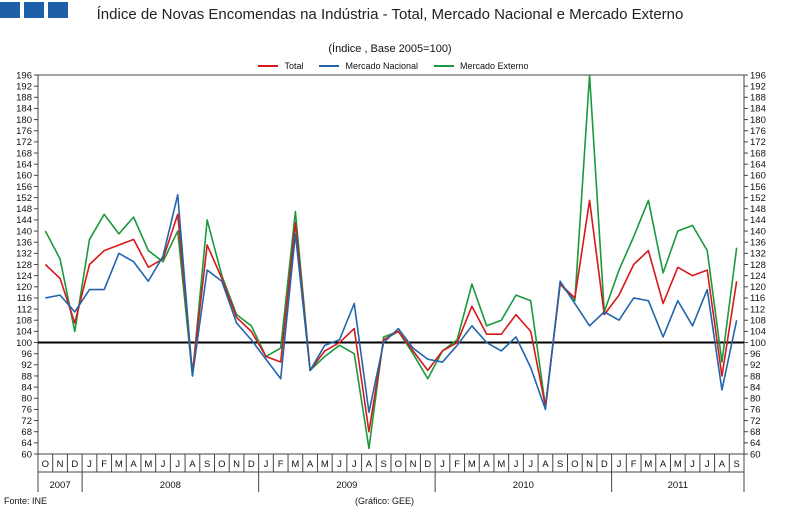  Describe the element at coordinates (755, 410) in the screenshot. I see `y-tick-label-right: 76` at that location.